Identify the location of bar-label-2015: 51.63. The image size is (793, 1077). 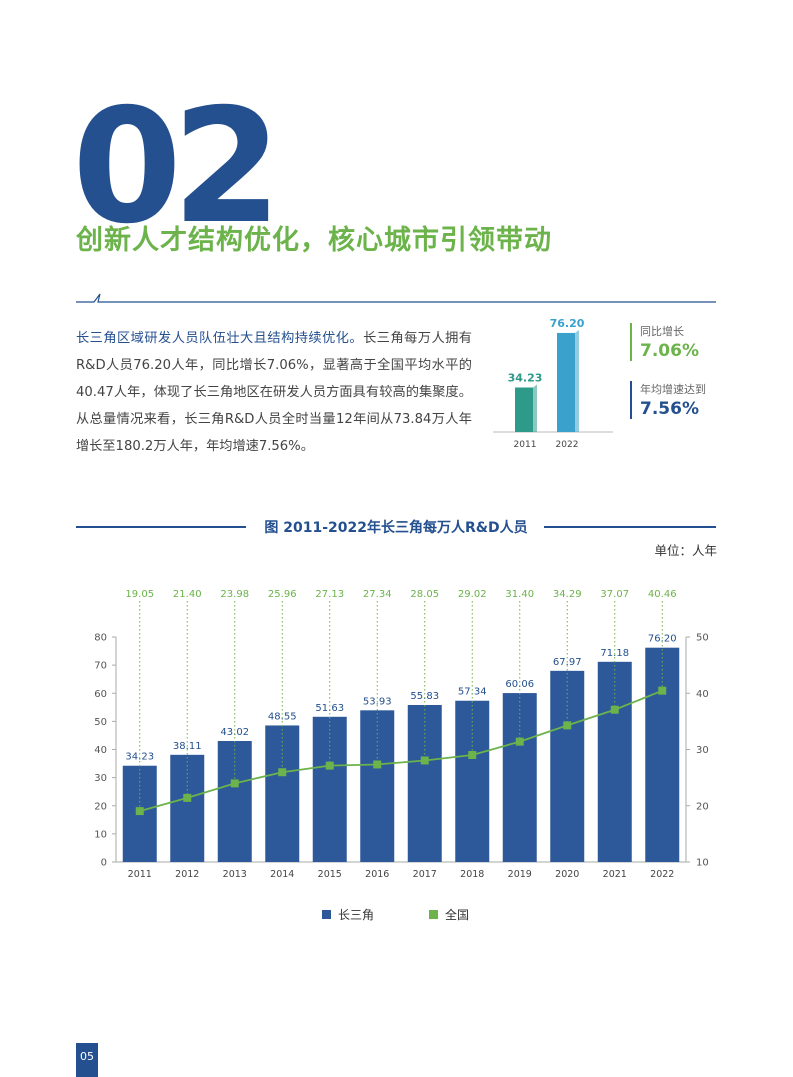
(329, 708).